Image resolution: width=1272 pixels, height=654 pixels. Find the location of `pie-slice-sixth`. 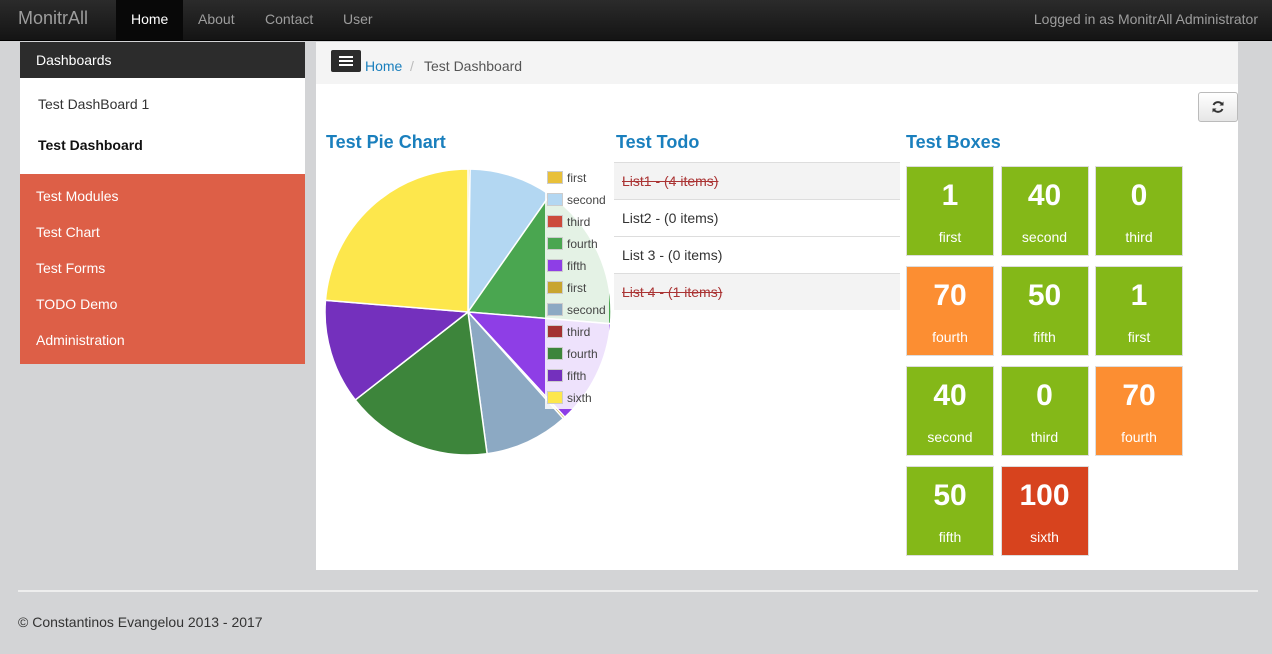

pie-slice-sixth is located at coordinates (396, 240).